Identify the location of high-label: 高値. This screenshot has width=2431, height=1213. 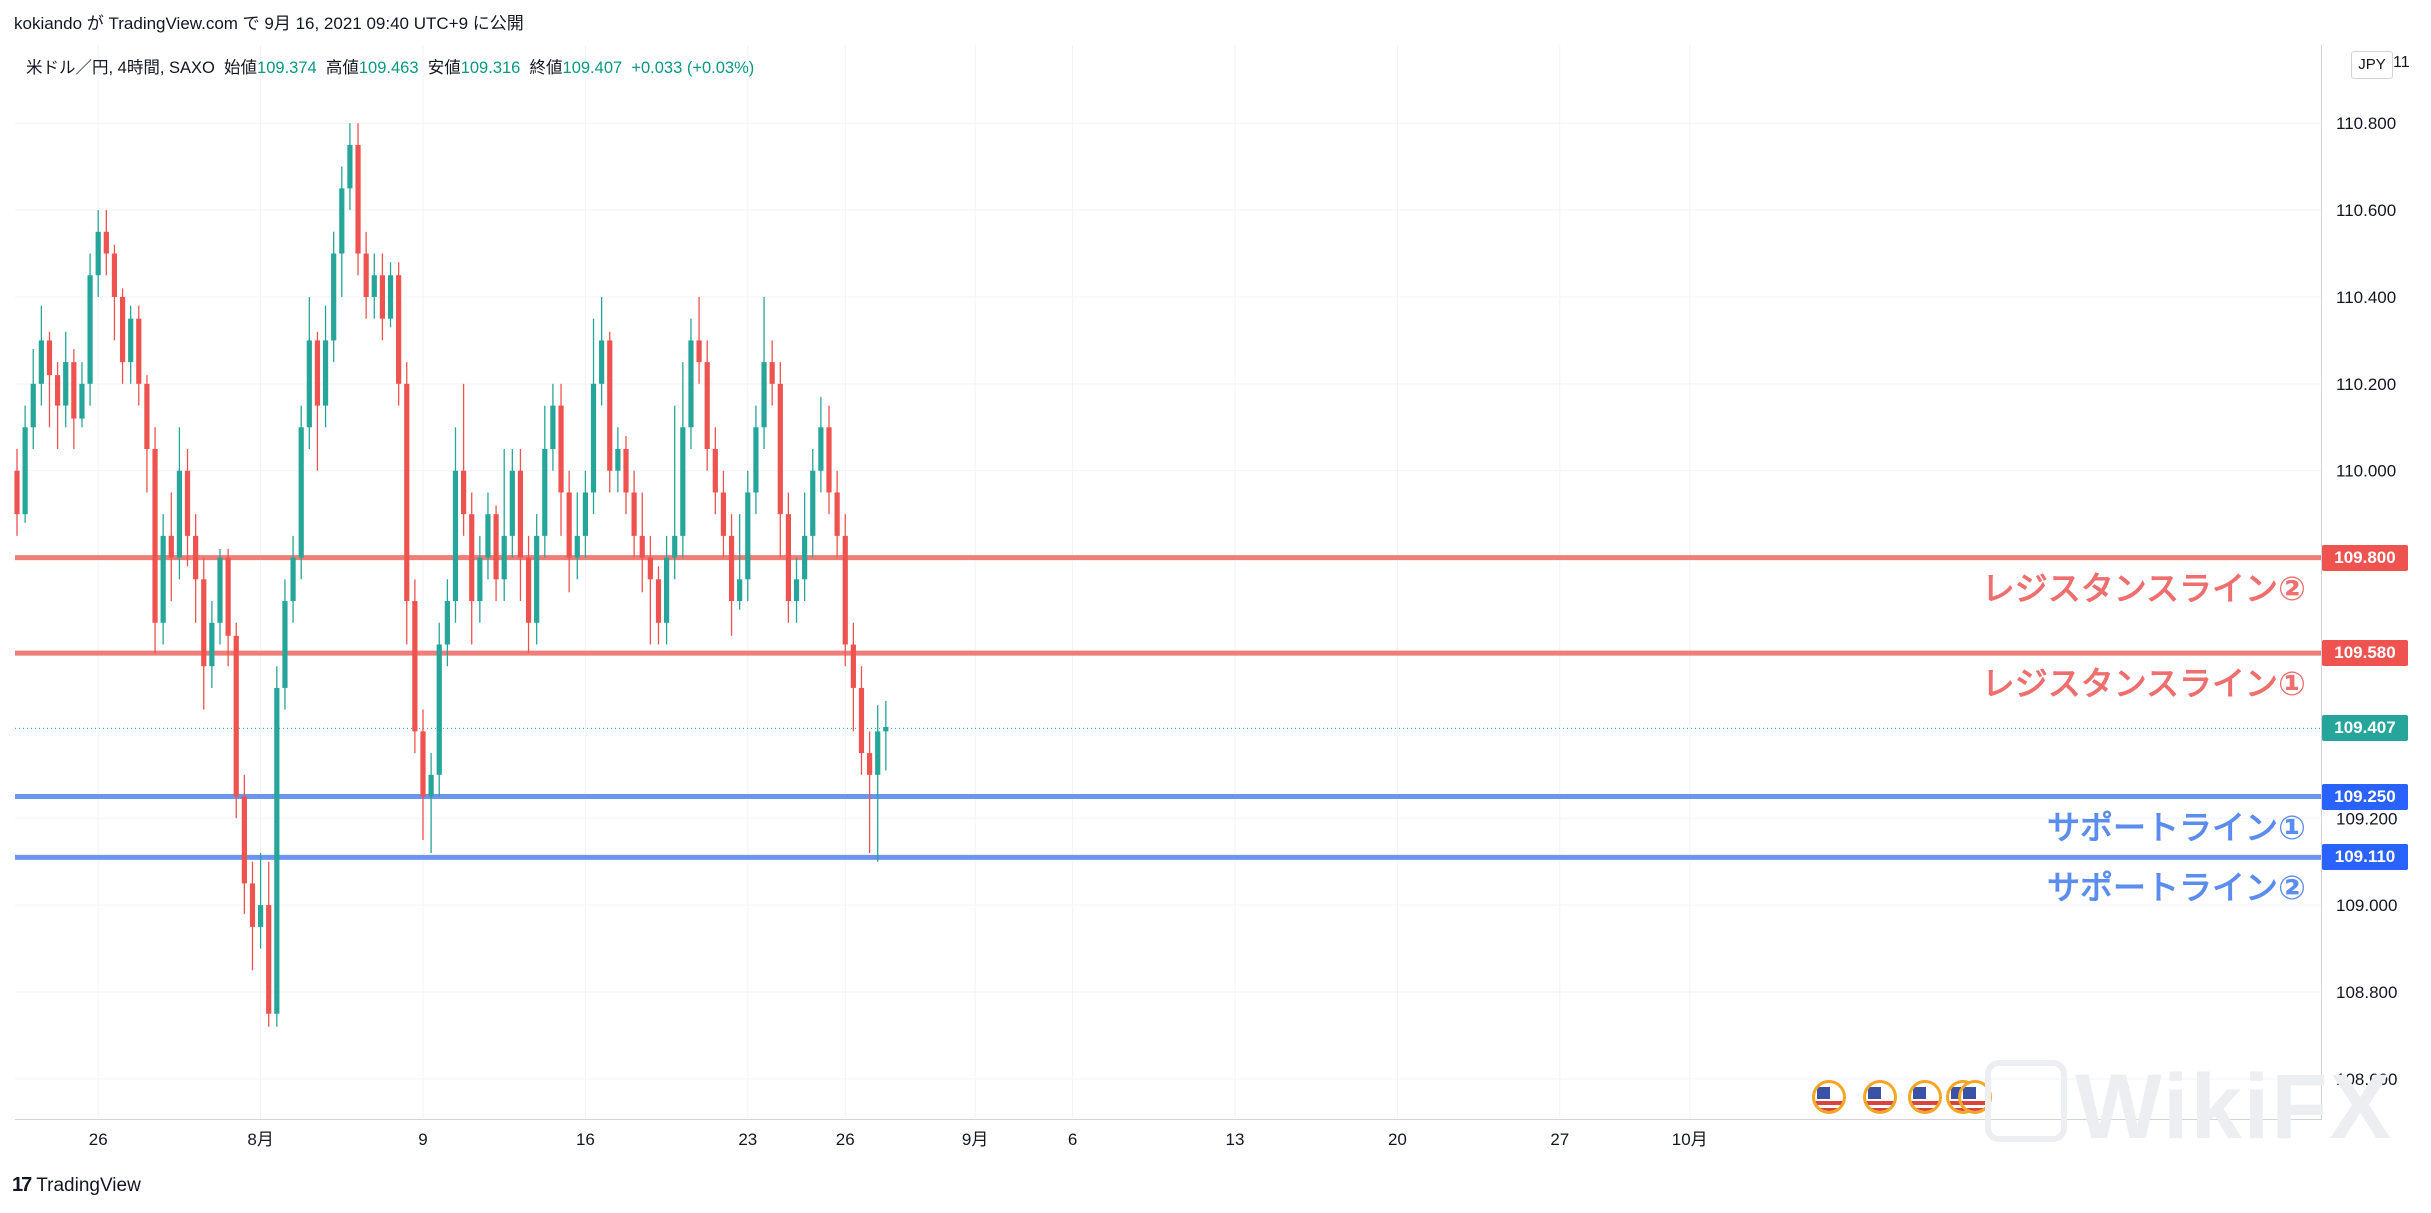
(342, 68).